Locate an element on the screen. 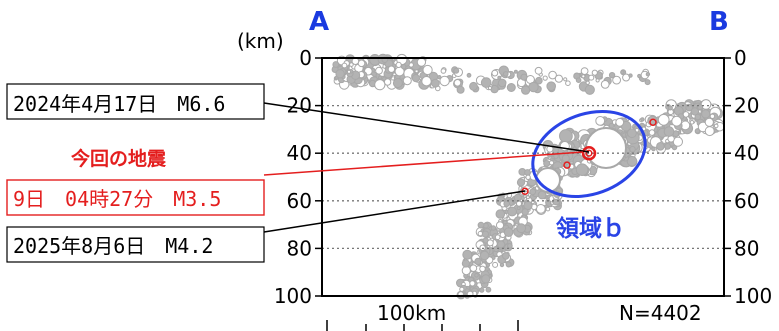 The width and height of the screenshot is (779, 331). highlighted-event-9th is located at coordinates (589, 153).